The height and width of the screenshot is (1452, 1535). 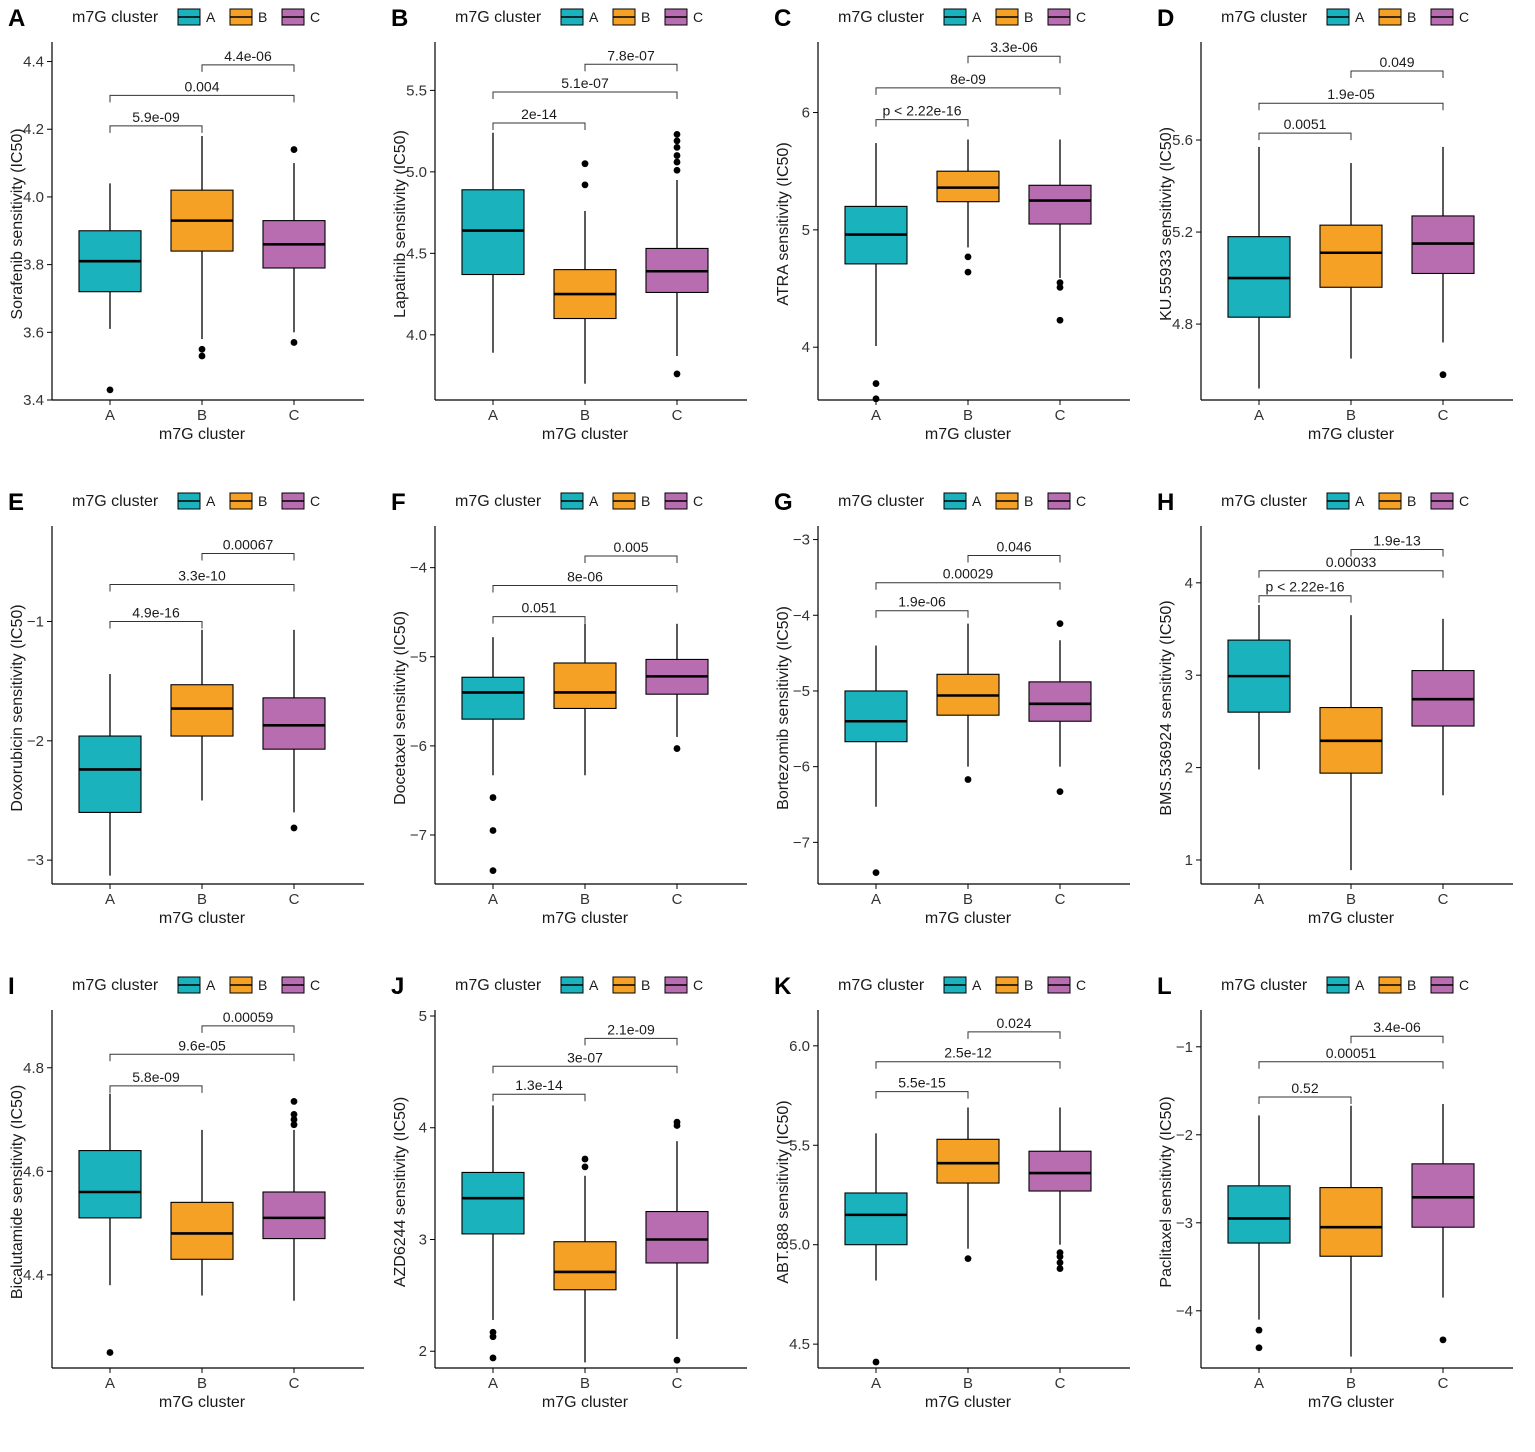 I want to click on sig-bracket-bc: 3.4e-06, so click(x=1397, y=1031).